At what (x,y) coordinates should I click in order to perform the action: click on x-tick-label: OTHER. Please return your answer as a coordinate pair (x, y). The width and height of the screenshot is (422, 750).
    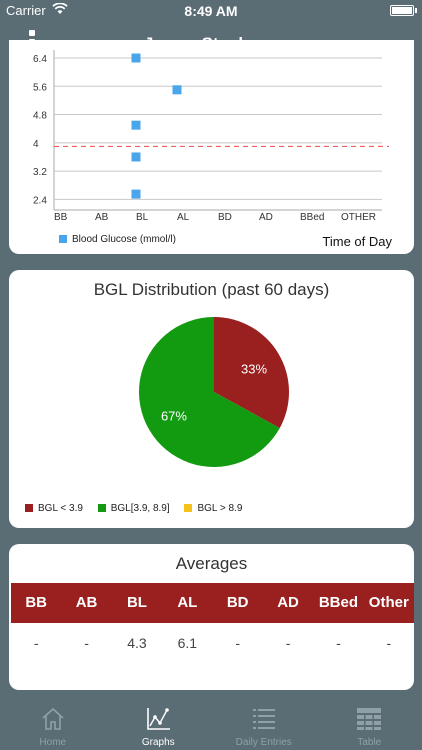
    Looking at the image, I should click on (358, 217).